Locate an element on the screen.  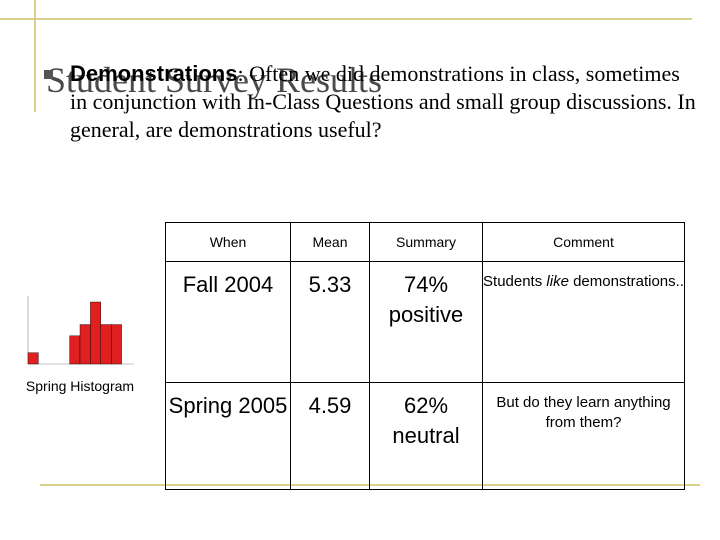
body-lead: Demonstrations is located at coordinates (154, 73).